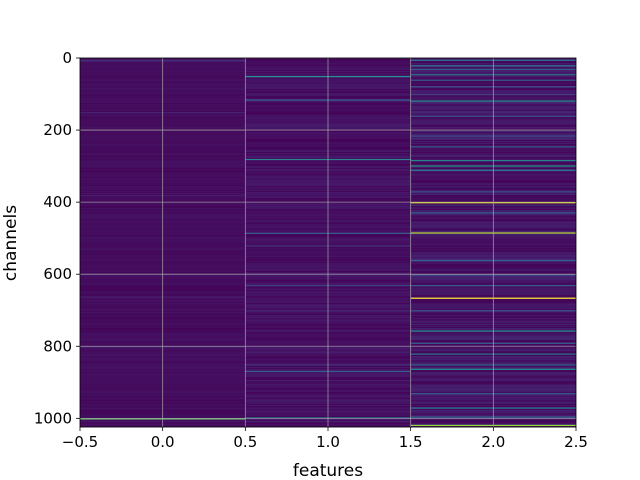 Image resolution: width=640 pixels, height=480 pixels. What do you see at coordinates (80, 442) in the screenshot?
I see `x-tick-label: −0.5` at bounding box center [80, 442].